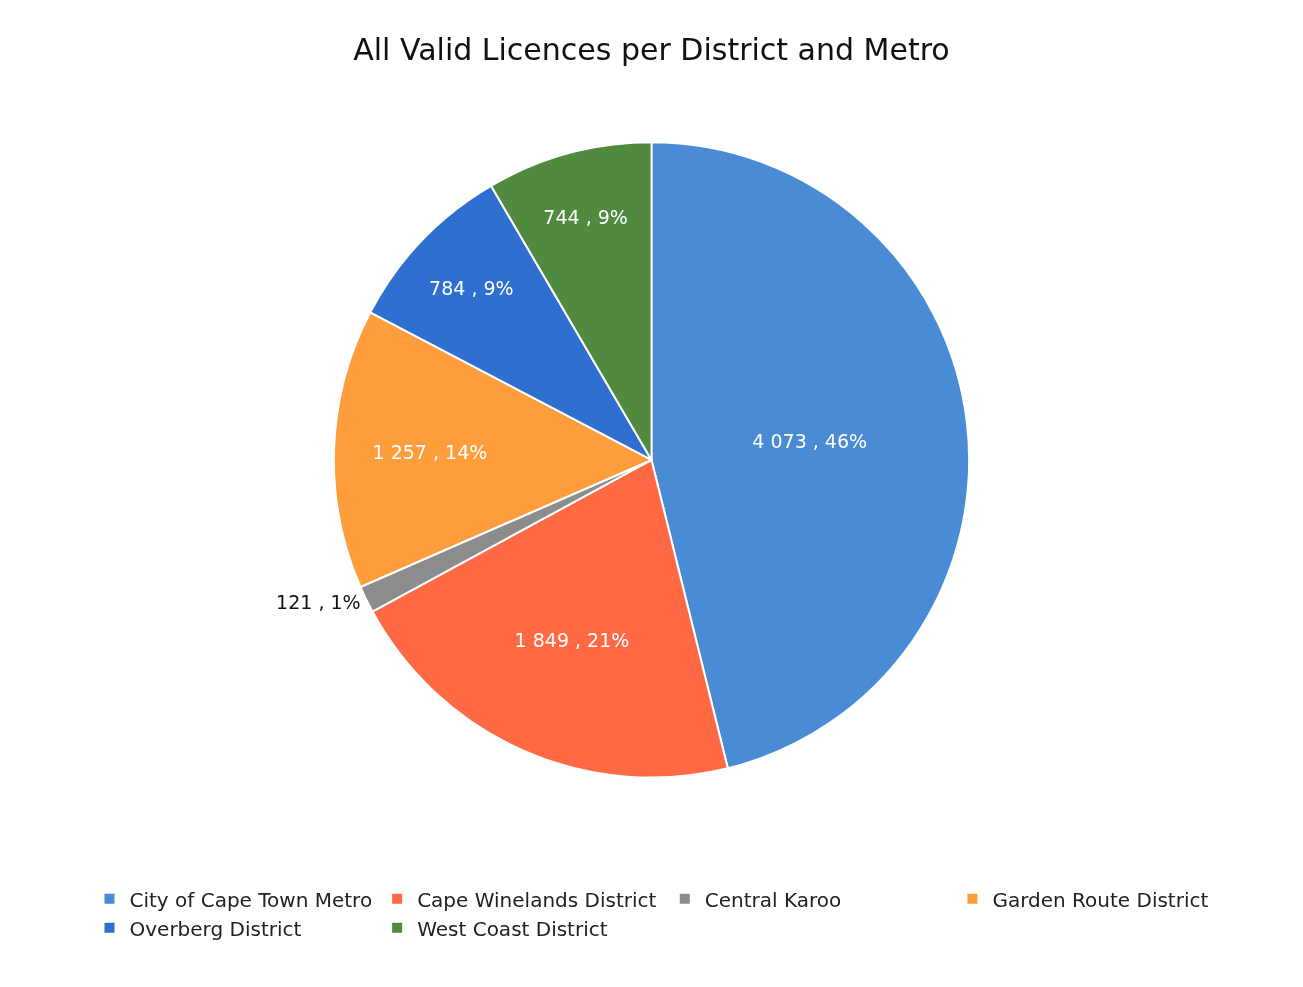 The width and height of the screenshot is (1303, 987). What do you see at coordinates (651, 50) in the screenshot?
I see `chart-title: All Valid Licences per District and Metro` at bounding box center [651, 50].